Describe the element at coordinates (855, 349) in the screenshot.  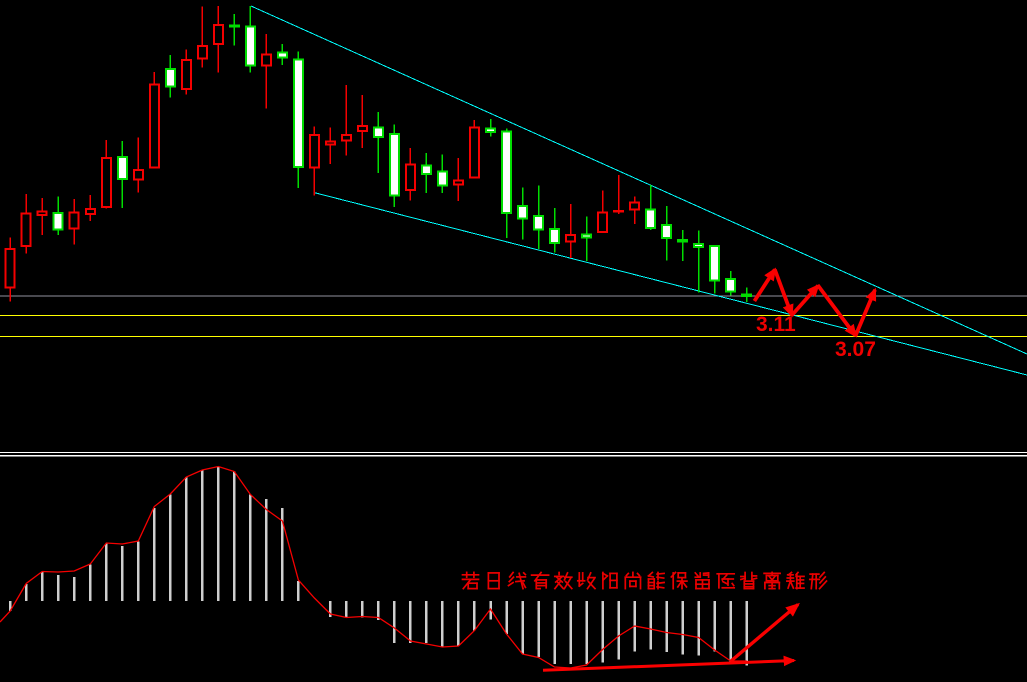
I see `svg-text: 3.07` at that location.